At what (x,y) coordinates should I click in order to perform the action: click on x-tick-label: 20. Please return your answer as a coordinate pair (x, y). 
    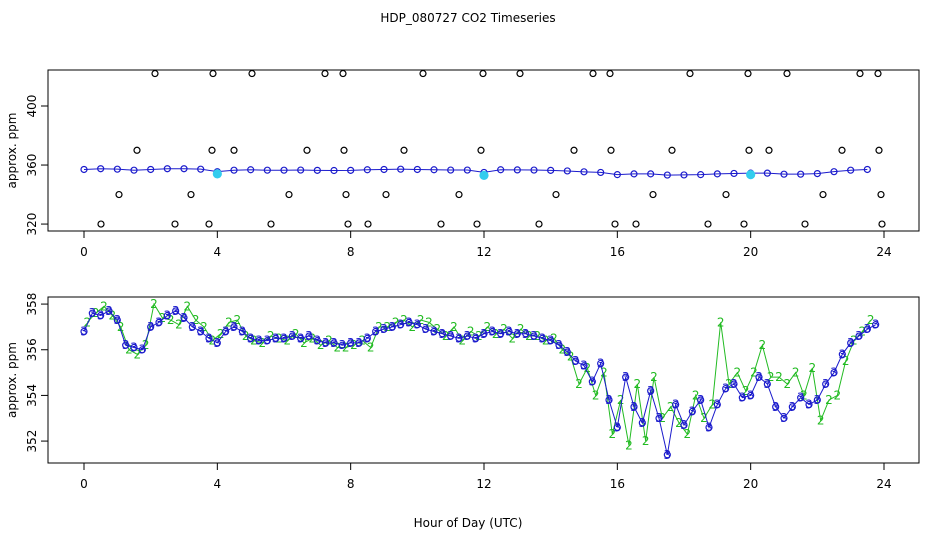
    Looking at the image, I should click on (750, 484).